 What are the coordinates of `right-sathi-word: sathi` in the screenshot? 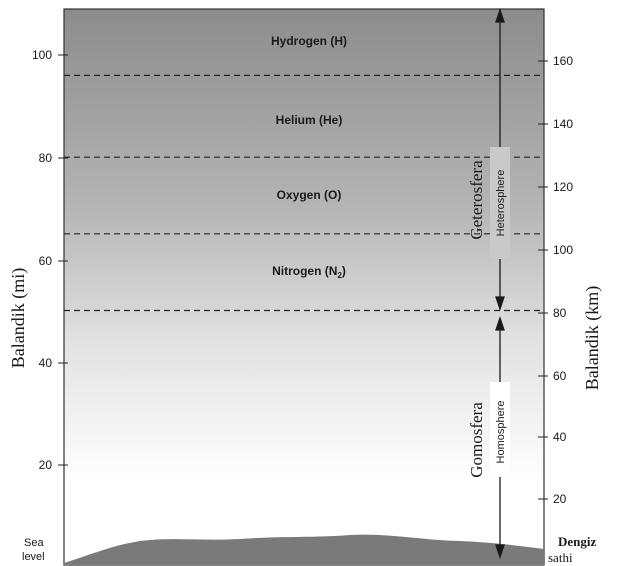 It's located at (560, 557).